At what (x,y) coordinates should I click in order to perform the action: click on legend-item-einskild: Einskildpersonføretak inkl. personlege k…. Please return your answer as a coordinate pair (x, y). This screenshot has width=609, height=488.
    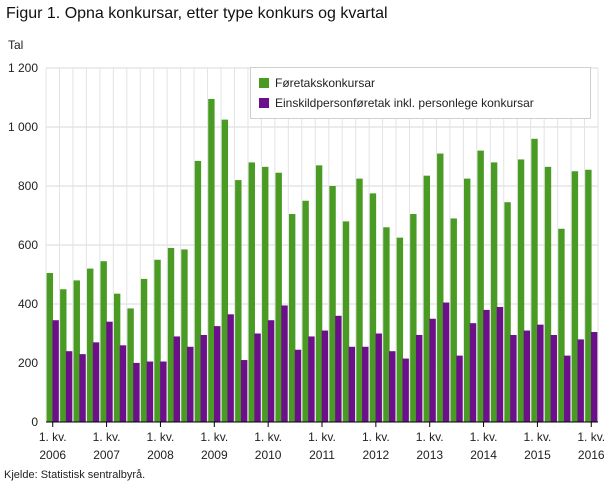
    Looking at the image, I should click on (420, 103).